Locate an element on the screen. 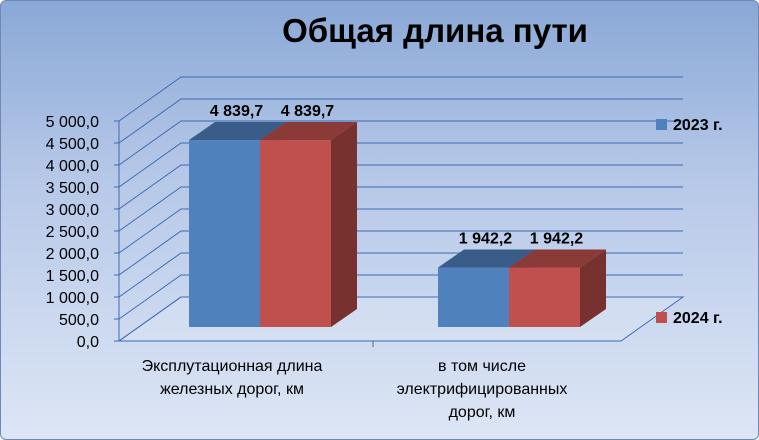 The height and width of the screenshot is (440, 759). y-tick-label: 1 000,0 is located at coordinates (72, 298).